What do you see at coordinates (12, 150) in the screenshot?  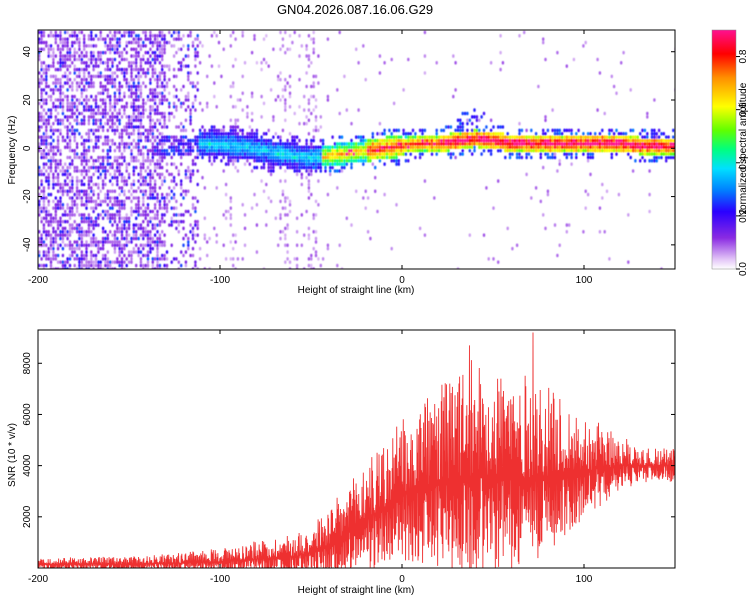 I see `spectrogram-y-axis-label: Frequency (Hz)` at bounding box center [12, 150].